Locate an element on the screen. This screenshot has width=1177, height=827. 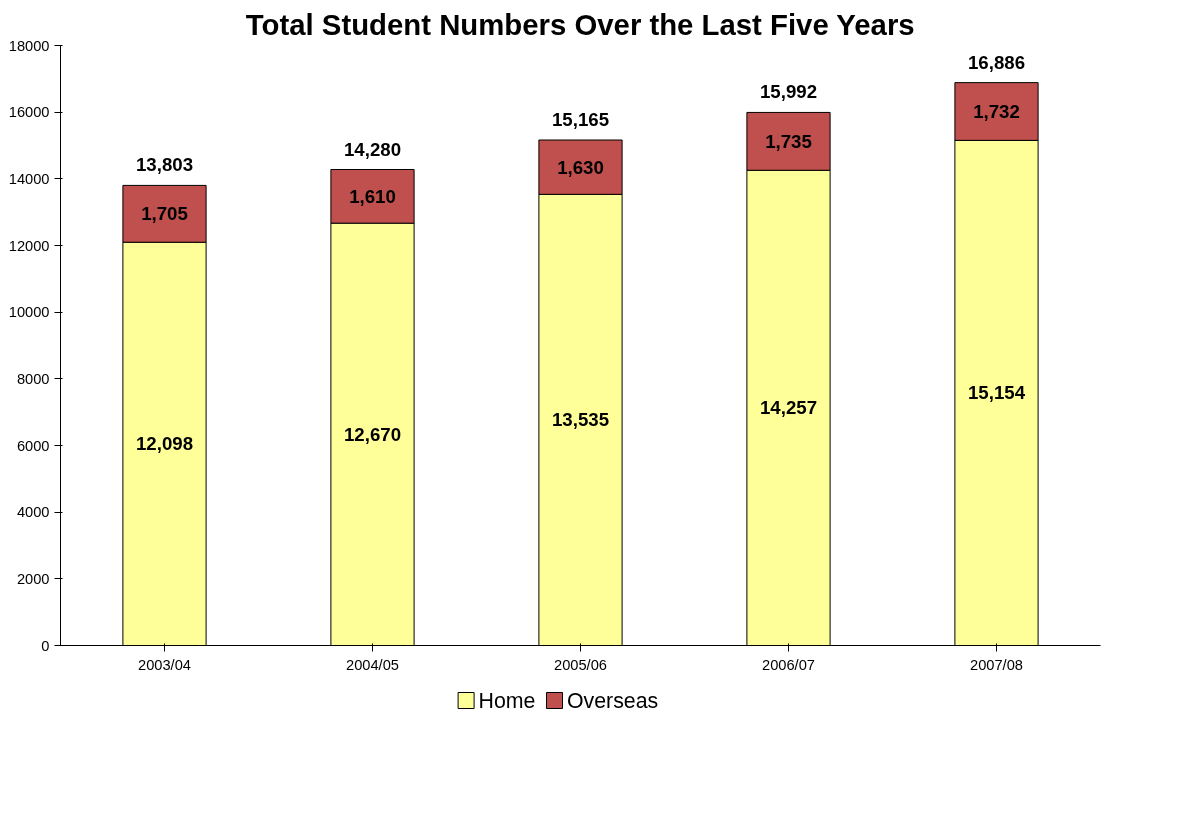
data-label: 1,735 is located at coordinates (788, 141).